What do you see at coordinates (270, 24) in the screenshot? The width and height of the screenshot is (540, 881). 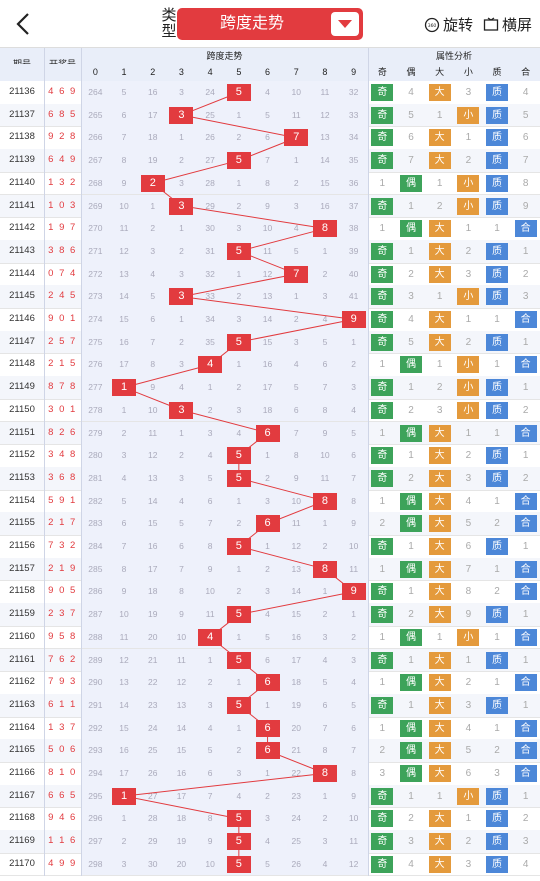 I see `trend-type-selector: 跨度走势` at bounding box center [270, 24].